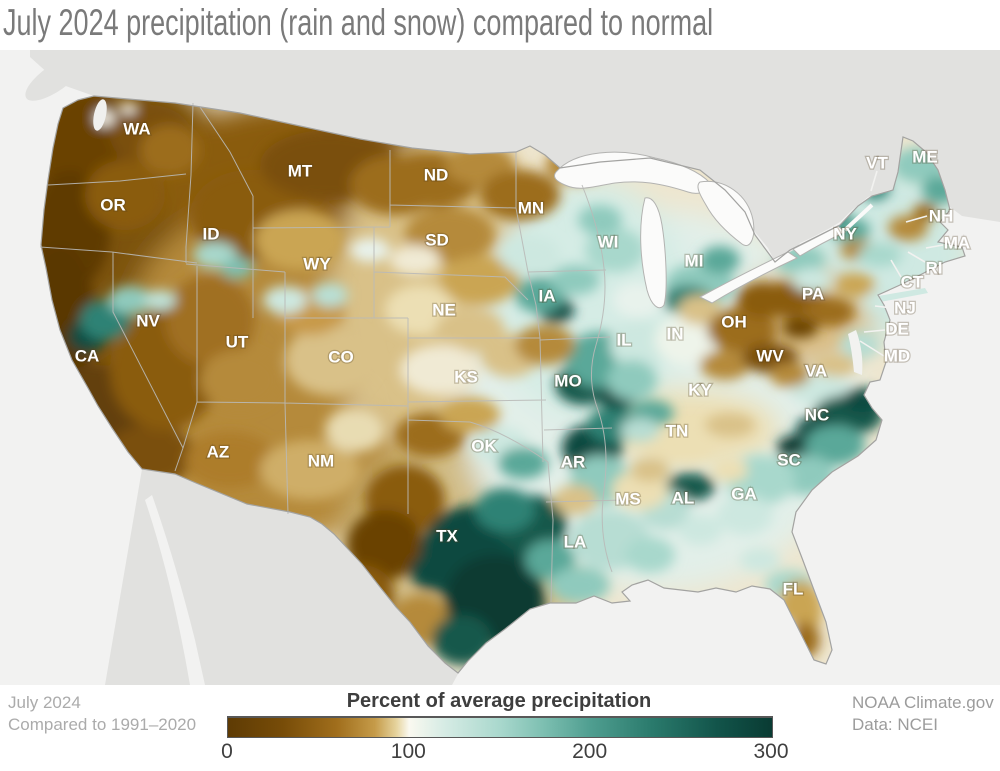 Image resolution: width=1000 pixels, height=771 pixels. I want to click on state-label-ma: MA, so click(957, 243).